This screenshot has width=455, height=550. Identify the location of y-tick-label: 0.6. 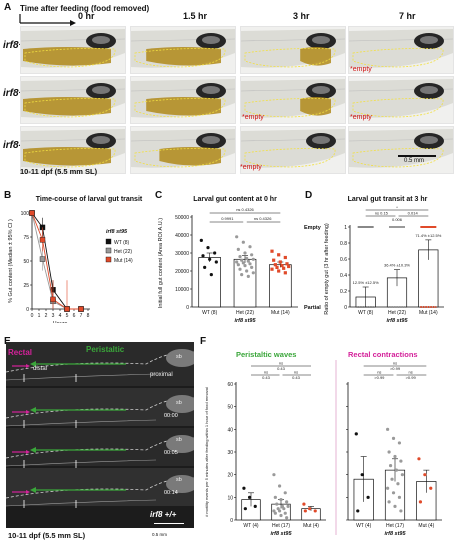
(343, 260).